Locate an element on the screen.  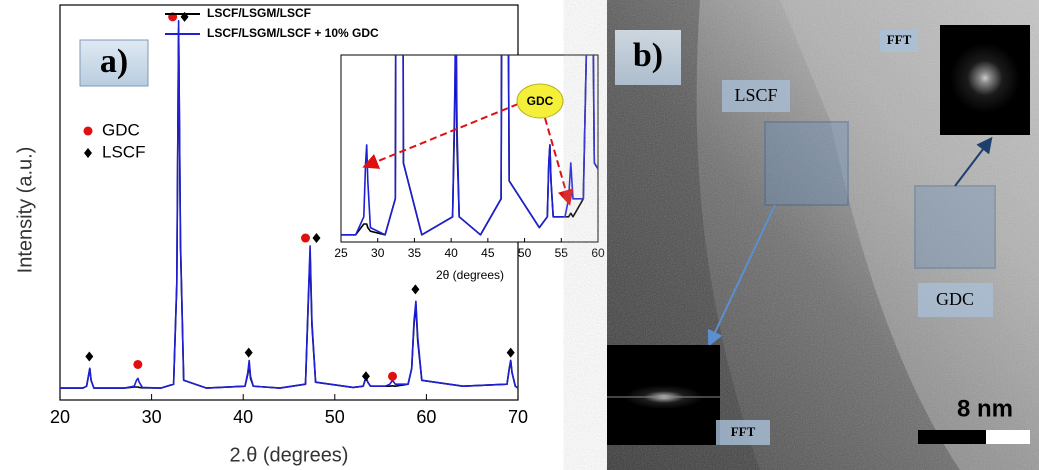
inset-x-axis-label: 2θ (degrees) is located at coordinates (470, 275).